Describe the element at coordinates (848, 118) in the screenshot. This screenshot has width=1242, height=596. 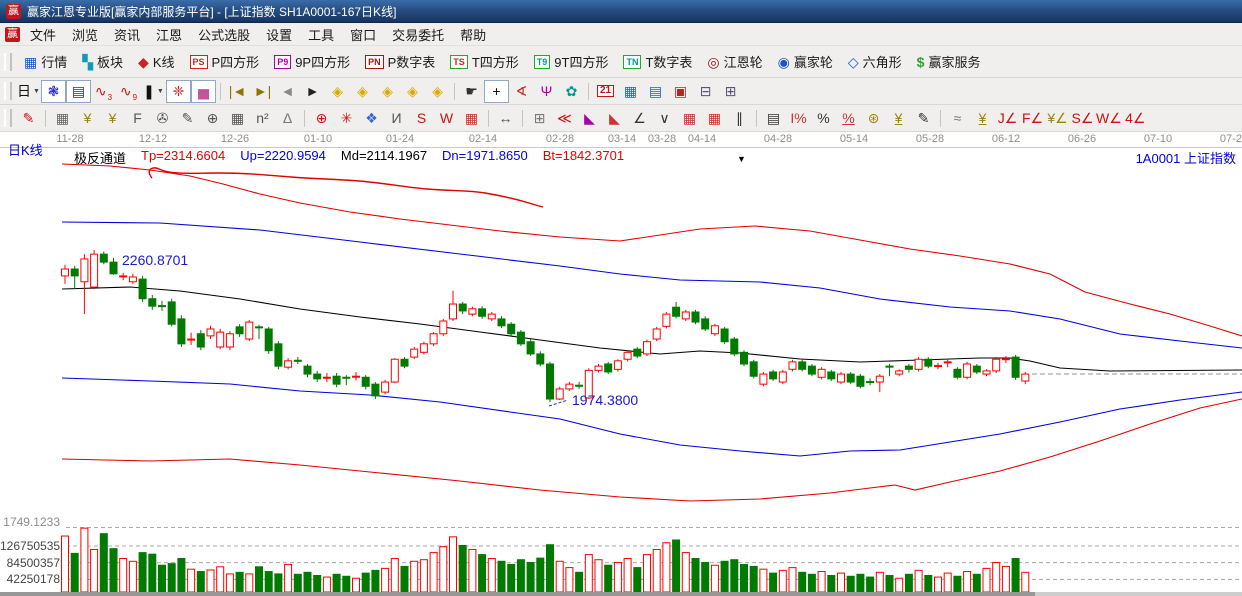
I see `percent-low-button: %` at that location.